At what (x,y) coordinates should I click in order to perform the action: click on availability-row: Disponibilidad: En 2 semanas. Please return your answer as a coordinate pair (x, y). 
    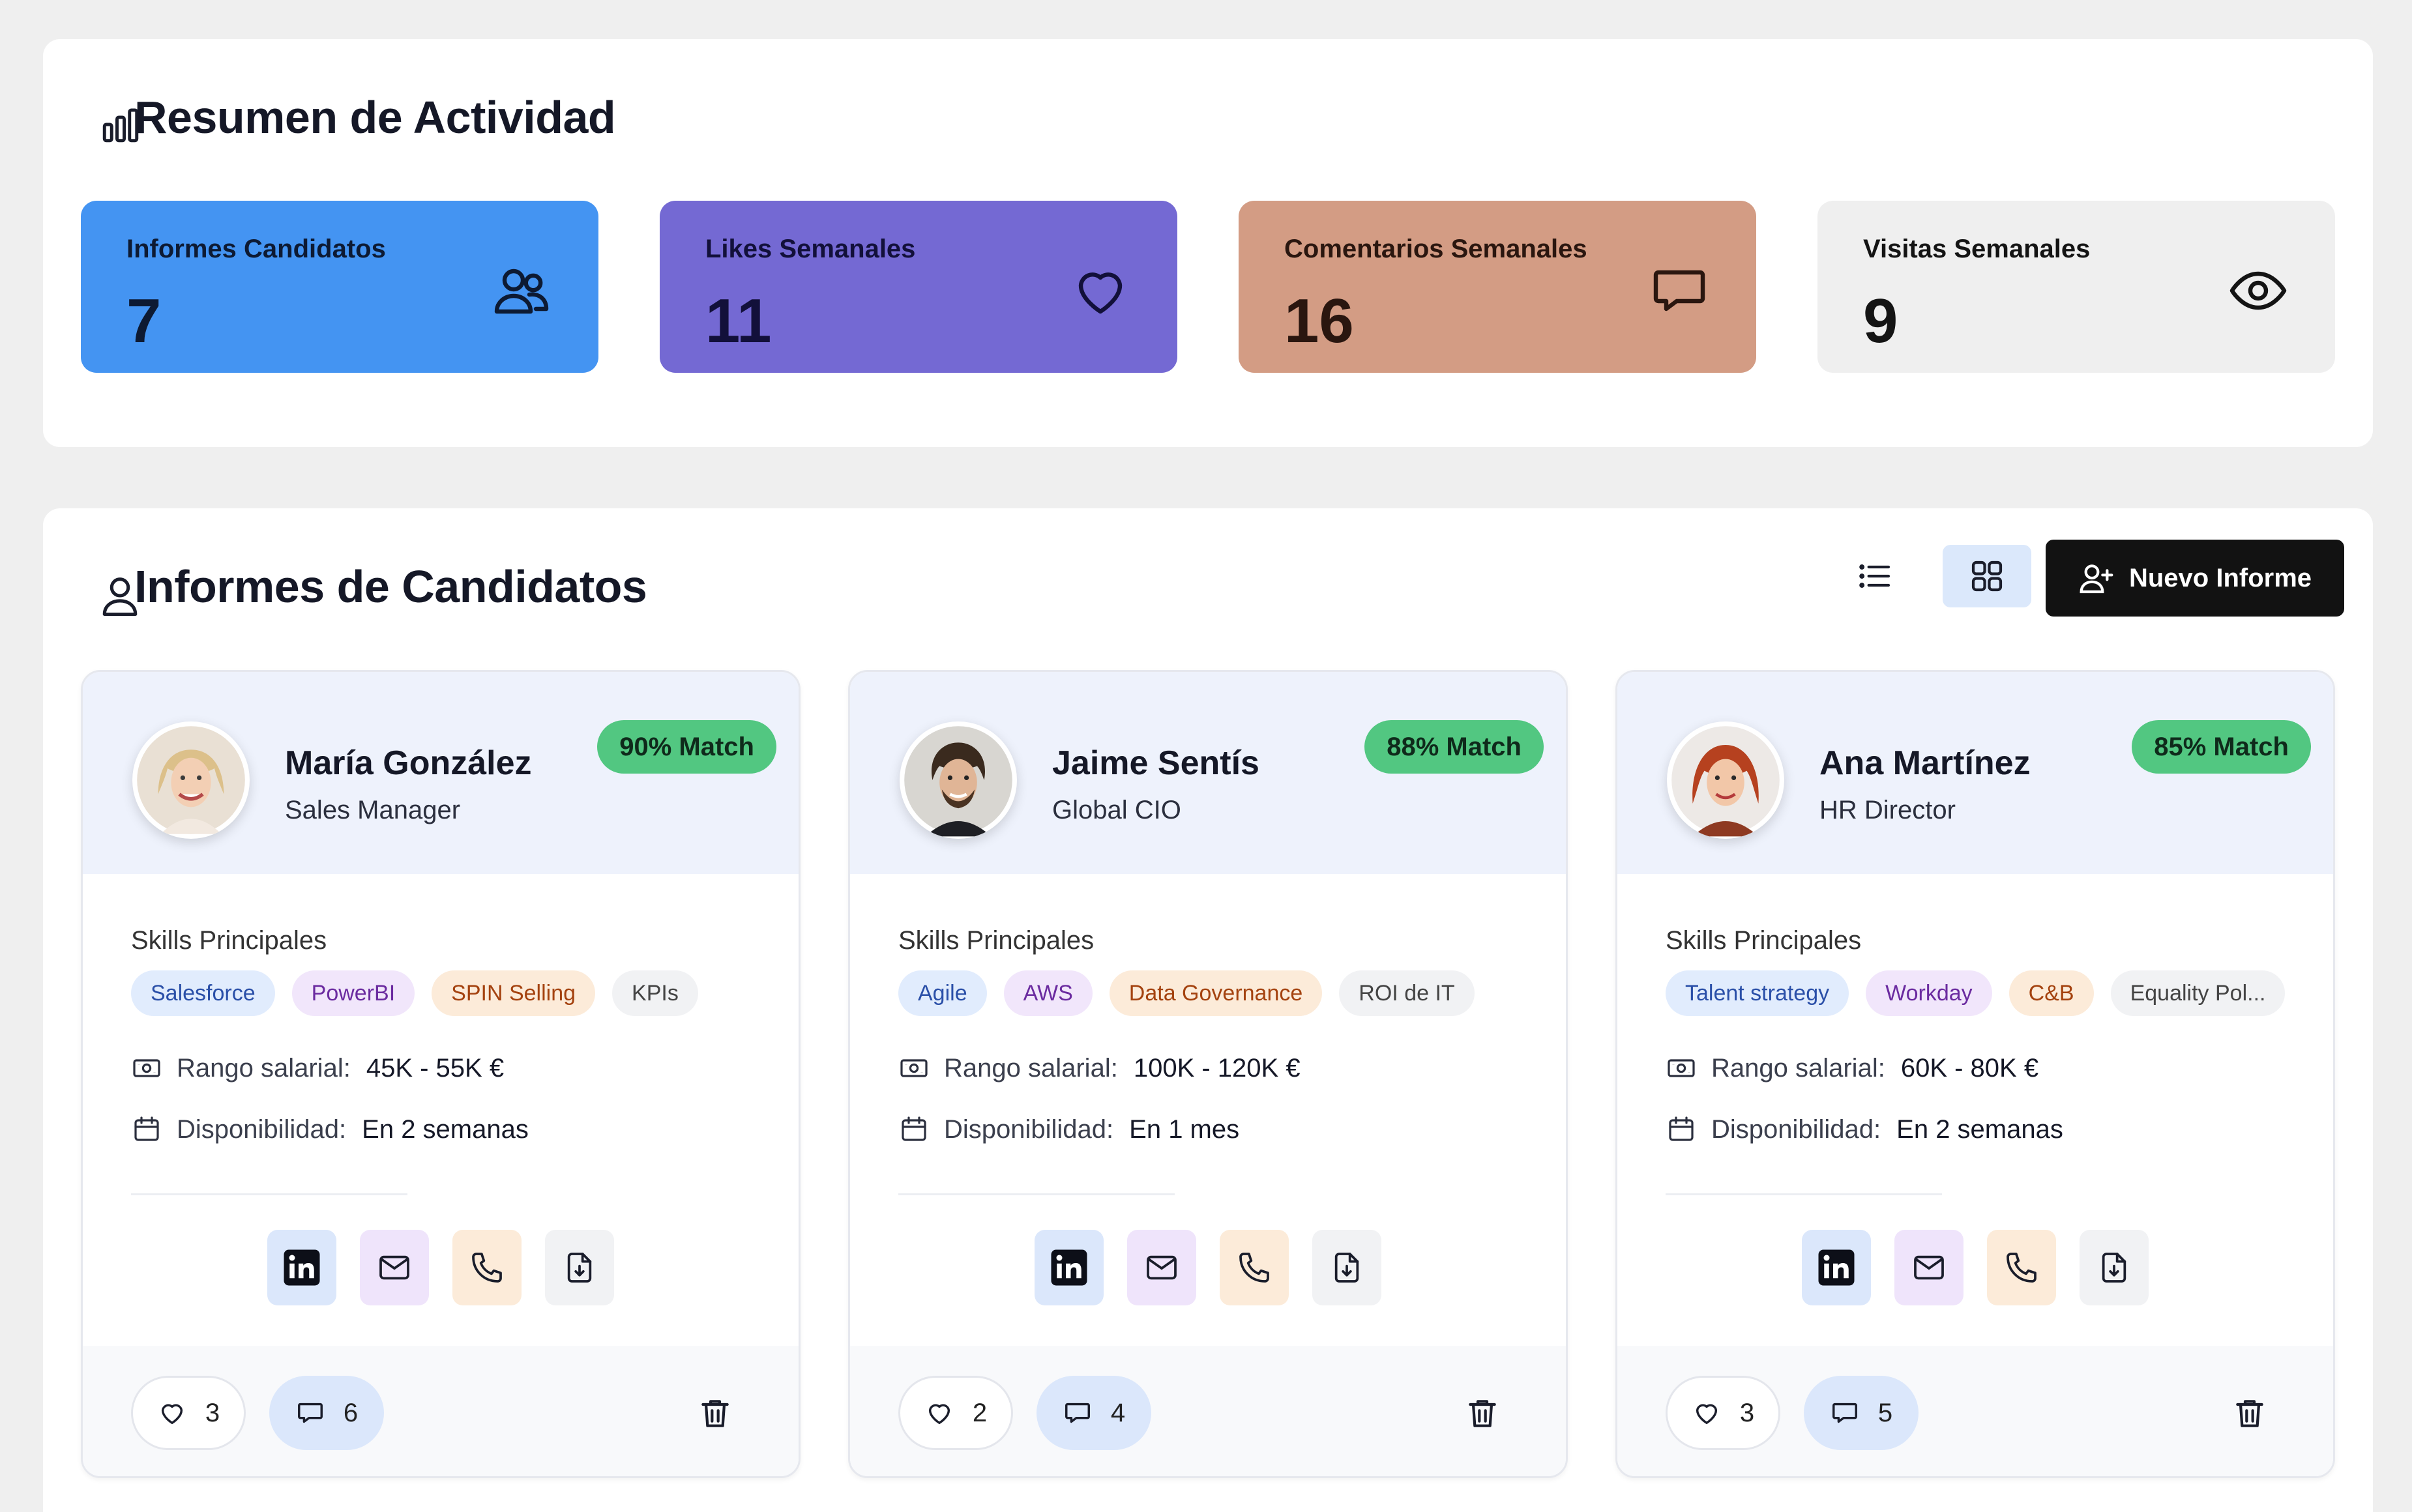
    Looking at the image, I should click on (330, 1129).